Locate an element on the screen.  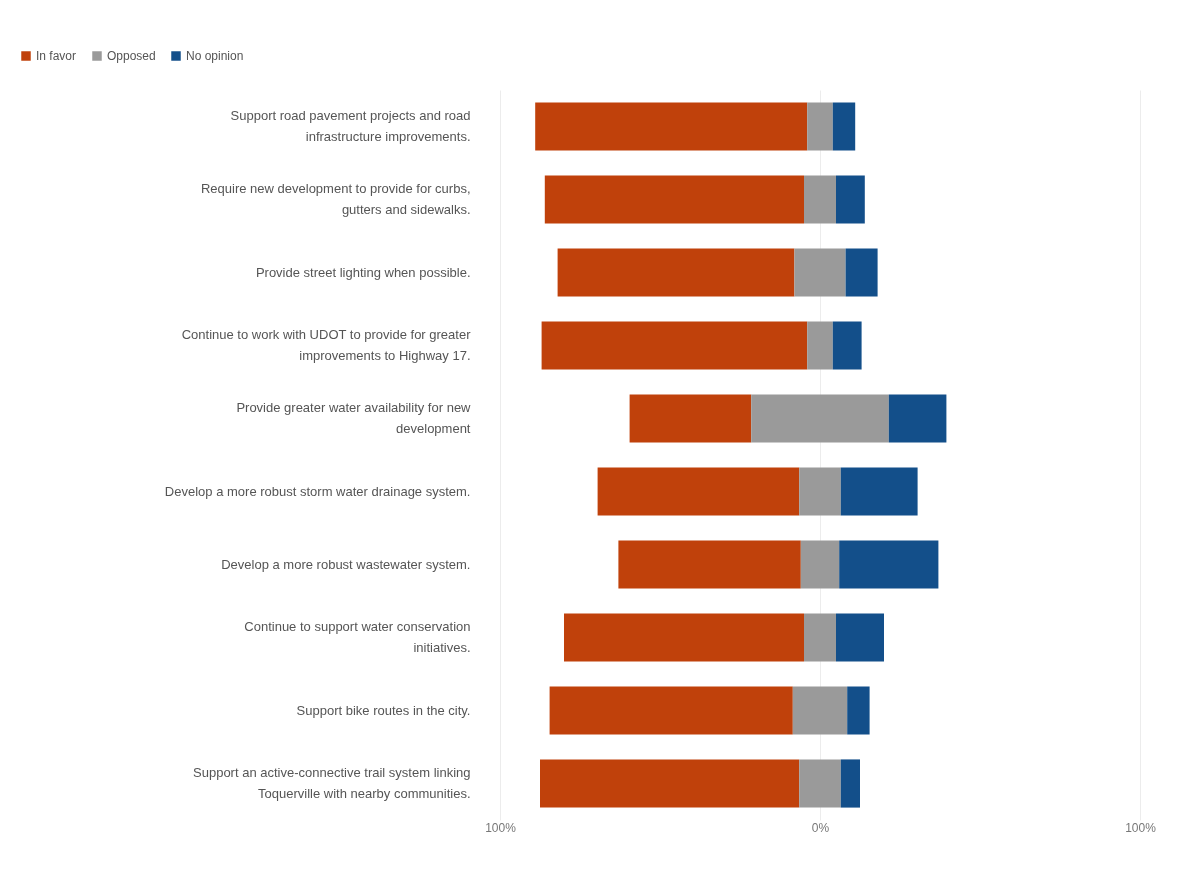
y-tick-label: Continue to work with UDOT to provide for greater improvements to Highway 17. is located at coordinates (326, 345).